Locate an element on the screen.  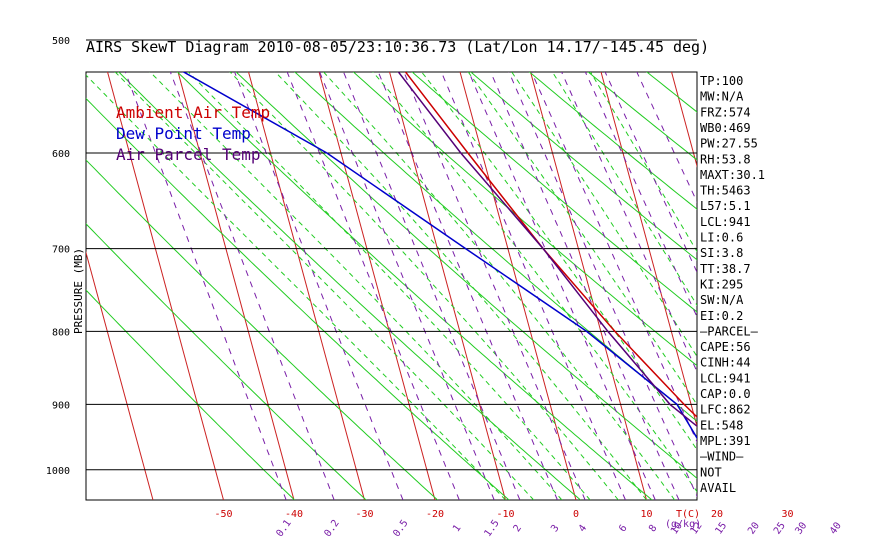
mixing-ratio-label: 30 is located at coordinates (801, 528).